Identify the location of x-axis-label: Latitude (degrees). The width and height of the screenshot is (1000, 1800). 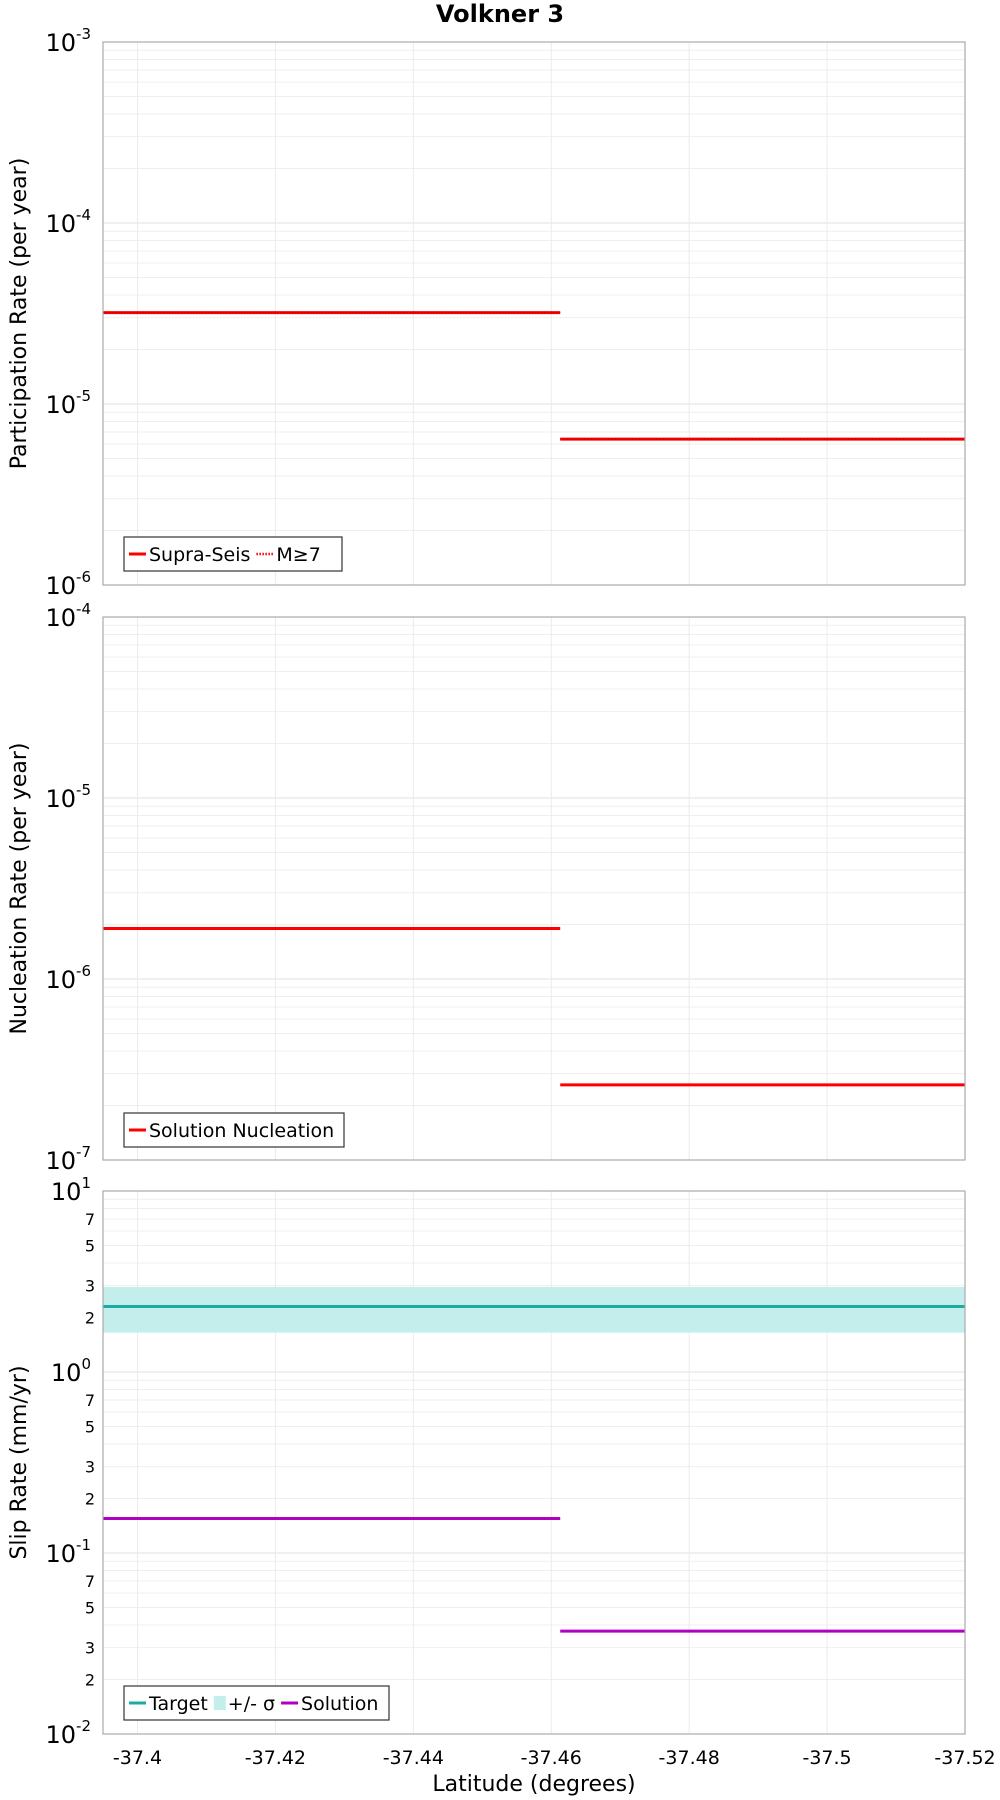
(533, 1784).